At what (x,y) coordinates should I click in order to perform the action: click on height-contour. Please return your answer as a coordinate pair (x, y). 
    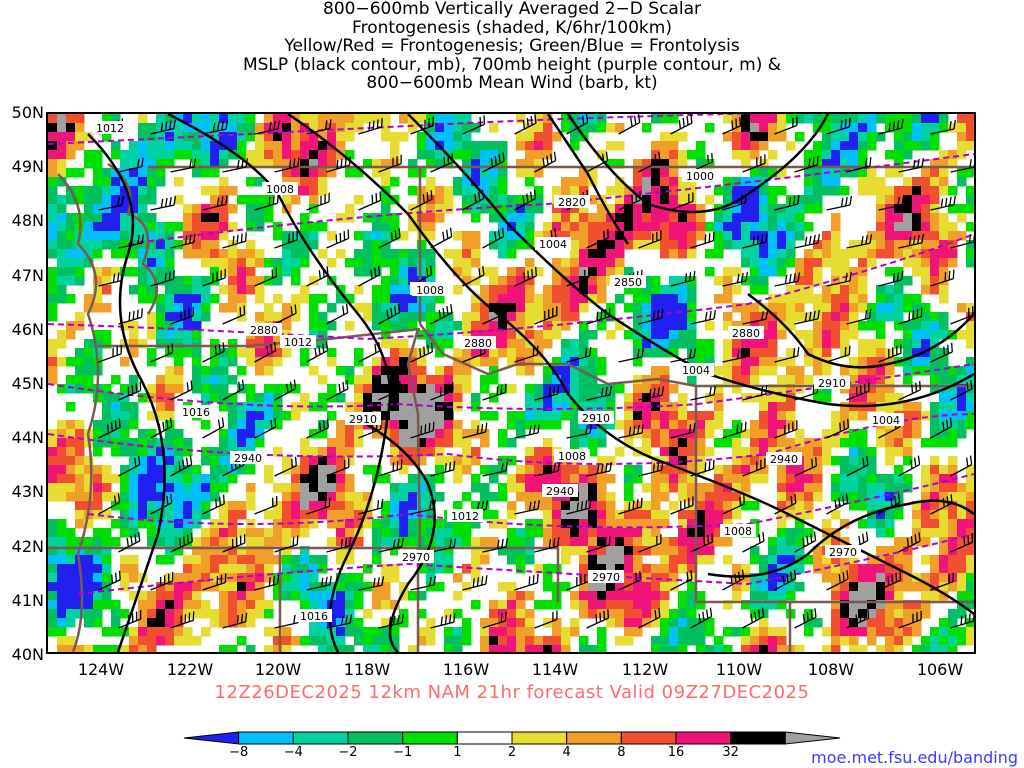
    Looking at the image, I should click on (511, 386).